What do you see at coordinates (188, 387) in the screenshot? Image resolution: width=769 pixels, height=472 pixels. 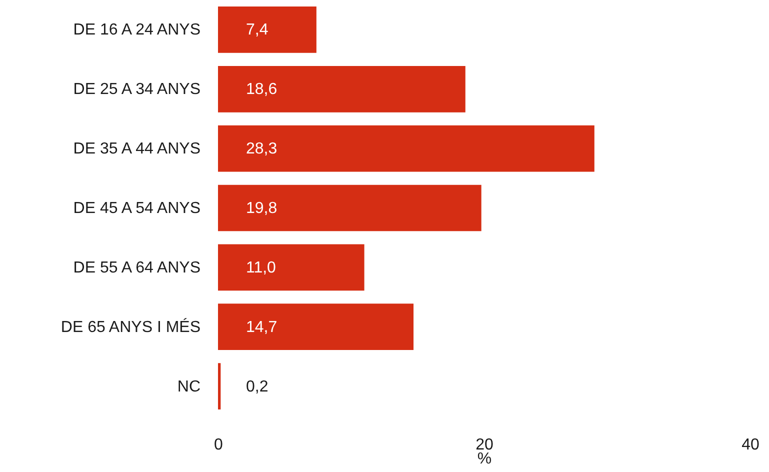 I see `y-tick-label: NC` at bounding box center [188, 387].